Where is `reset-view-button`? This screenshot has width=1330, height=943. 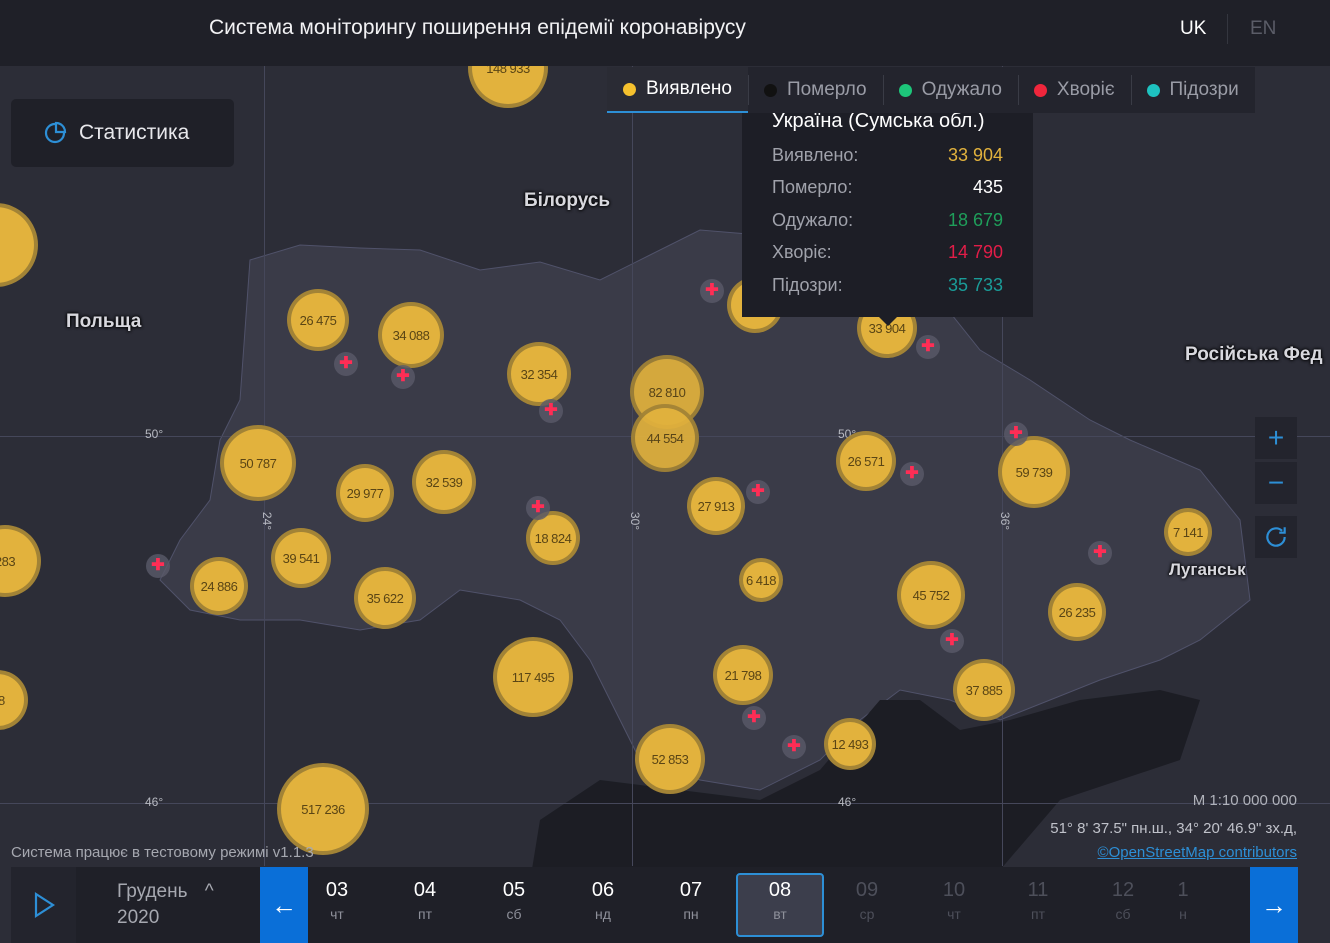 reset-view-button is located at coordinates (1276, 537).